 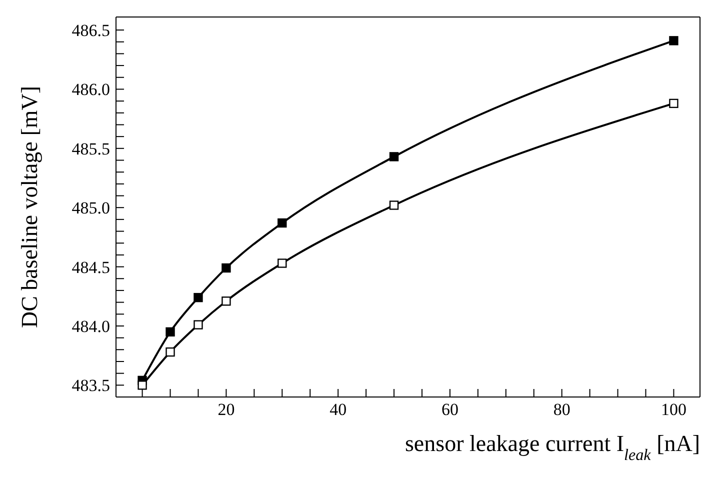 What do you see at coordinates (91, 90) in the screenshot?
I see `y-tick-label: 486.0` at bounding box center [91, 90].